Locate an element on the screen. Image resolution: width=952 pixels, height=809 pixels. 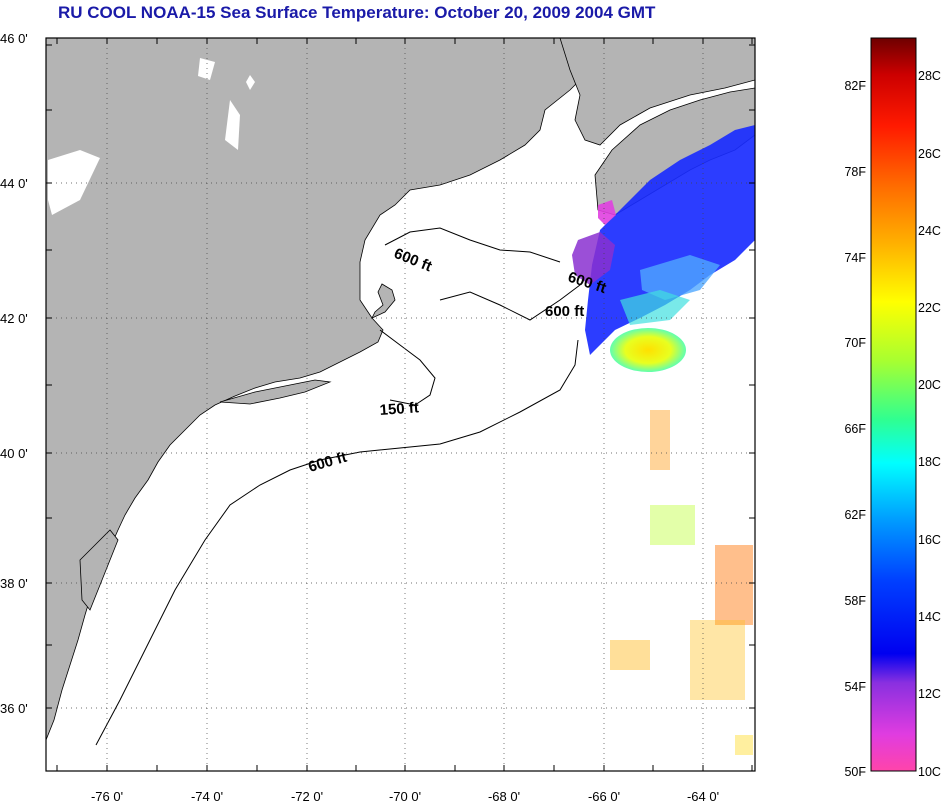
contour-line-600ft-gulf is located at coordinates (510, 302).